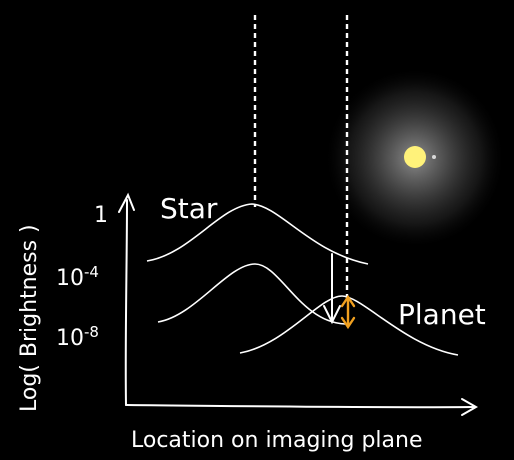 This screenshot has width=514, height=460. What do you see at coordinates (251, 294) in the screenshot?
I see `suppressed-star-curve` at bounding box center [251, 294].